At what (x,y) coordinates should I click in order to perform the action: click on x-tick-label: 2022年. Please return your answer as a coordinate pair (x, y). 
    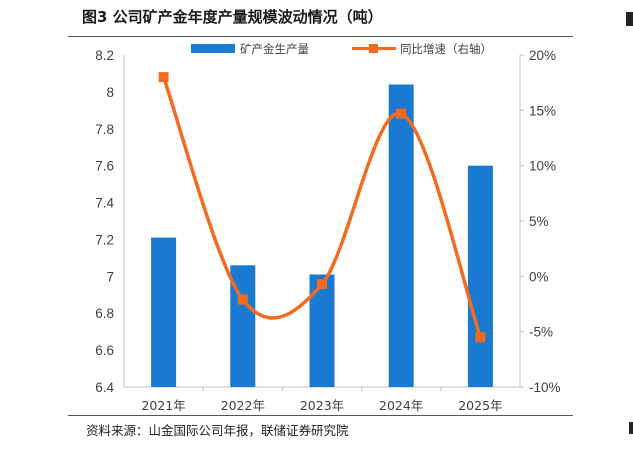
    Looking at the image, I should click on (243, 405).